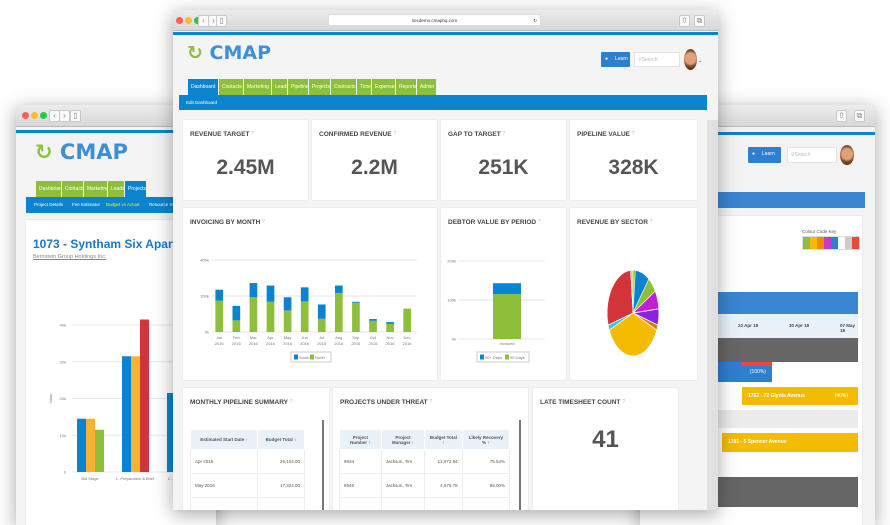 The height and width of the screenshot is (525, 890). What do you see at coordinates (384, 87) in the screenshot?
I see `tab-expenses: Expenses` at bounding box center [384, 87].